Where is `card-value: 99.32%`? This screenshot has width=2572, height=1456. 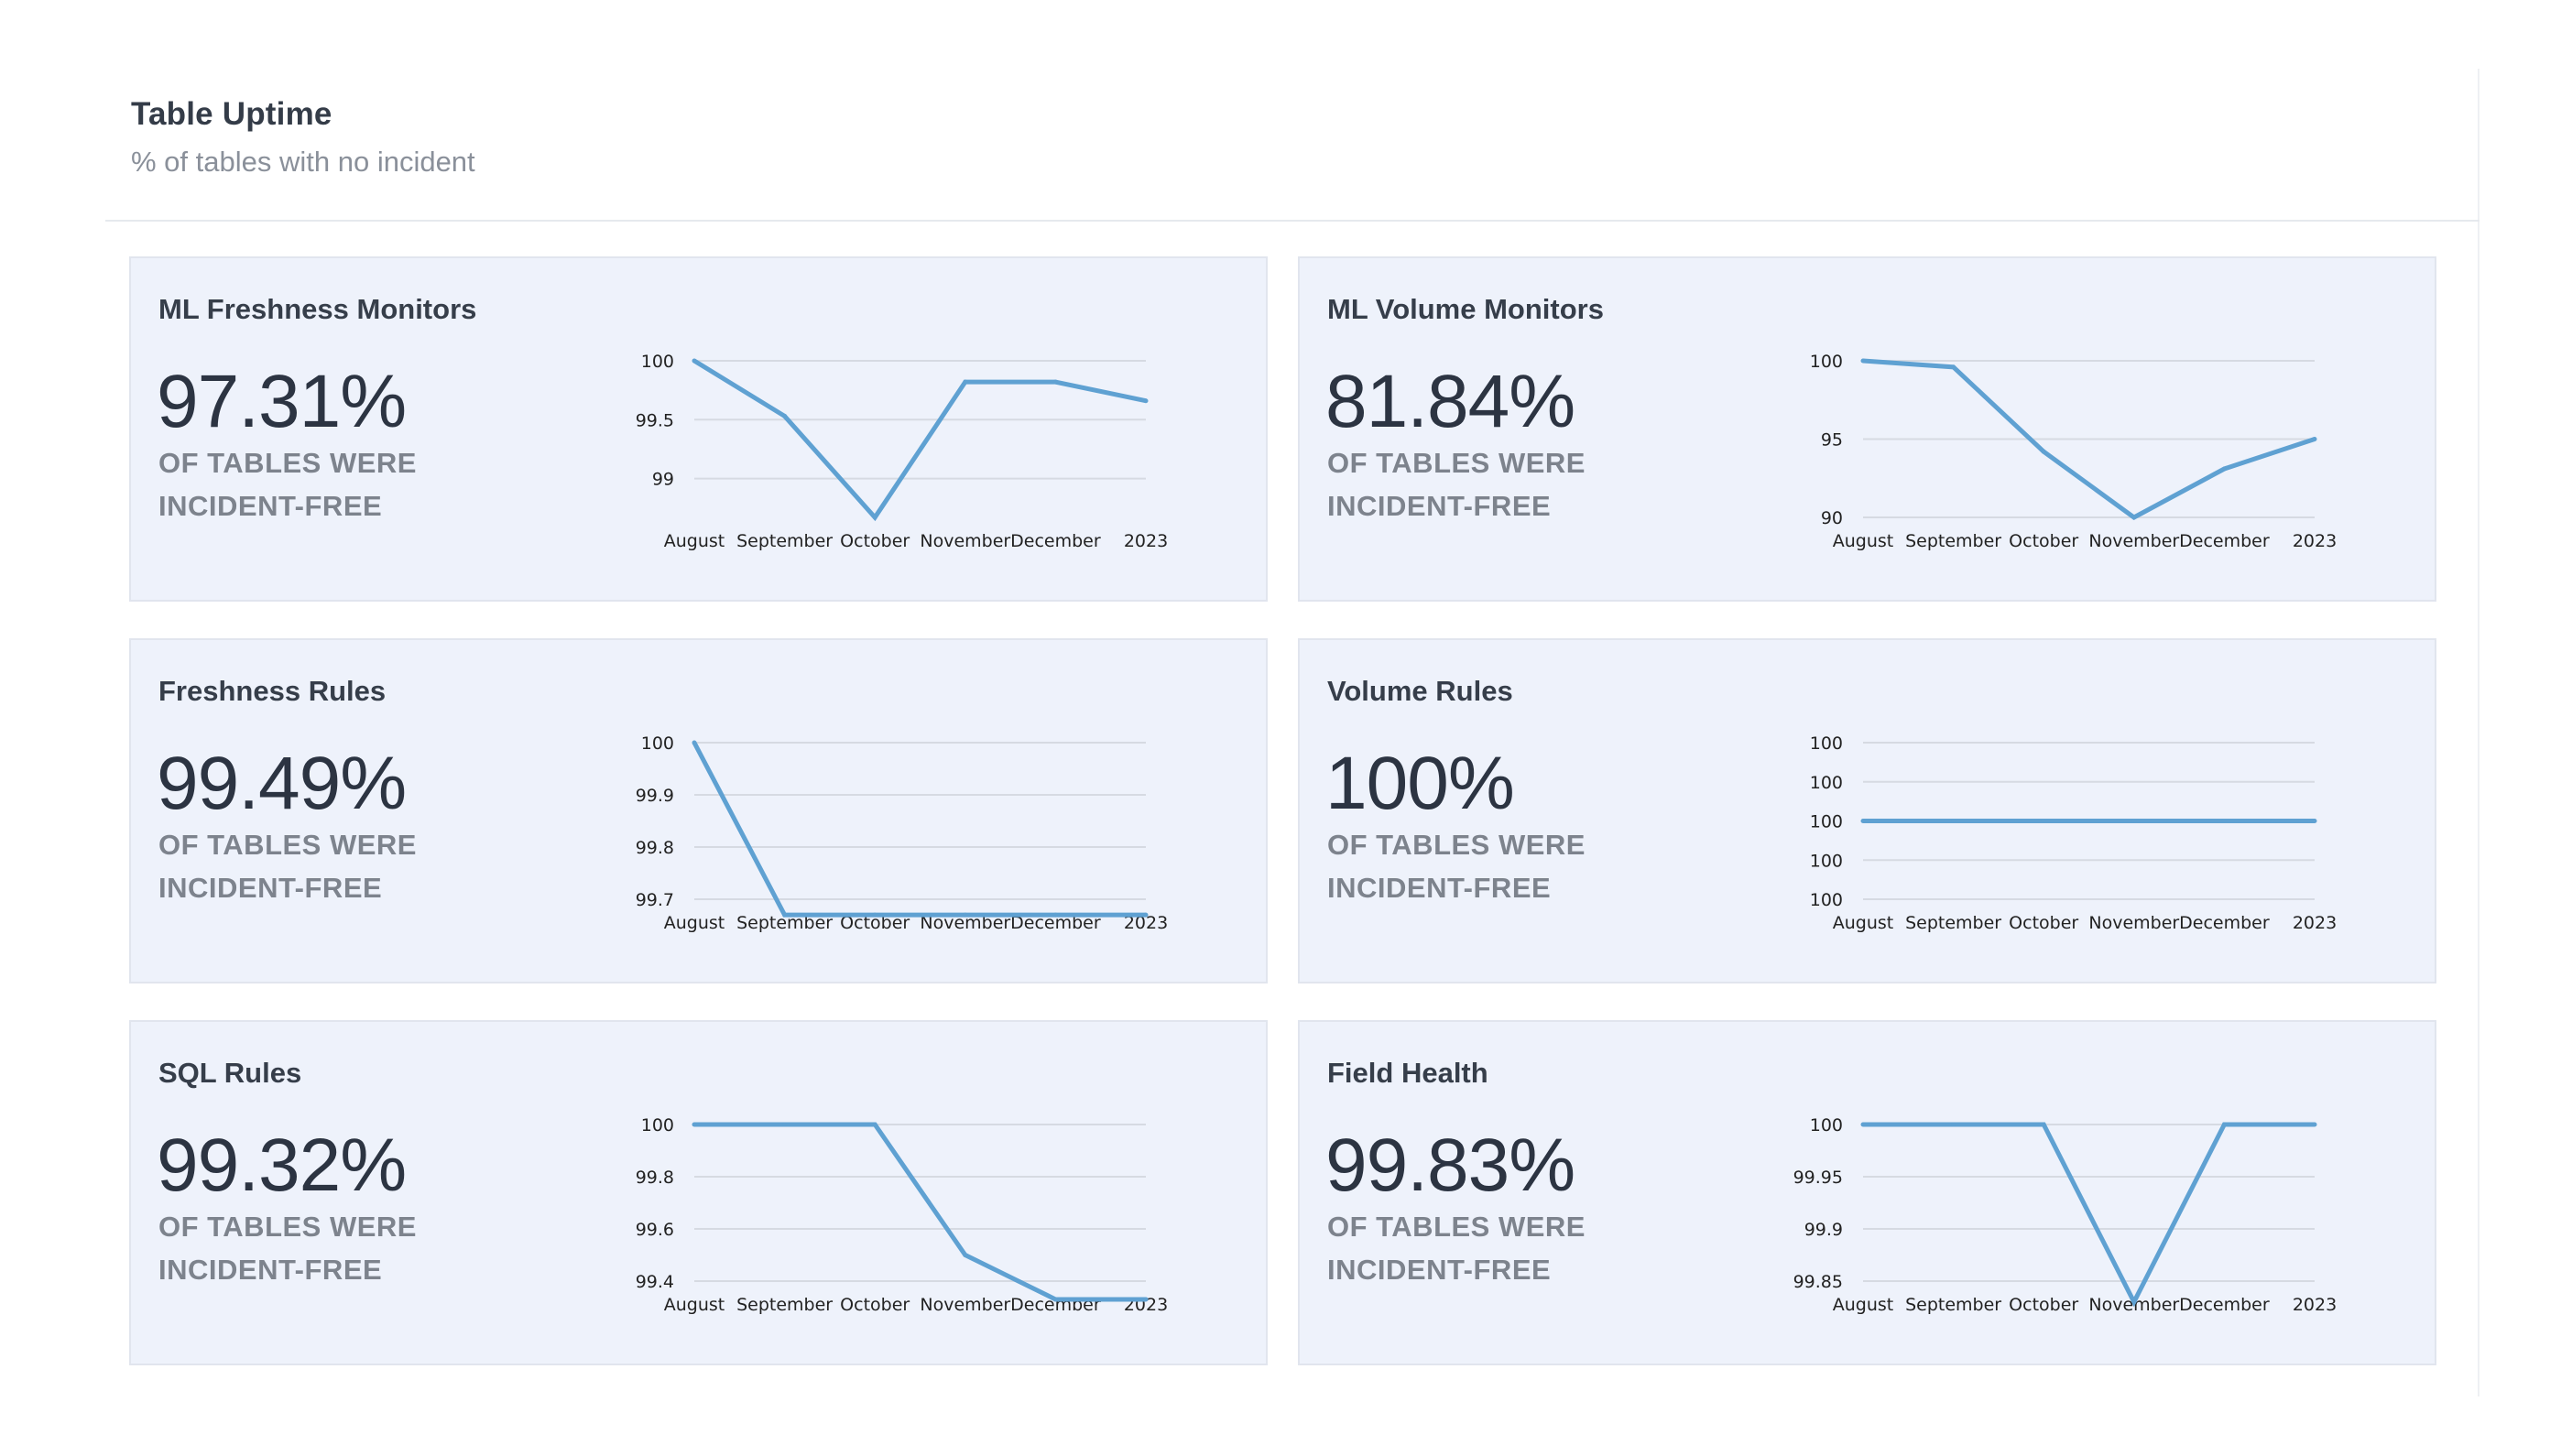
card-value: 99.32% is located at coordinates (282, 1165).